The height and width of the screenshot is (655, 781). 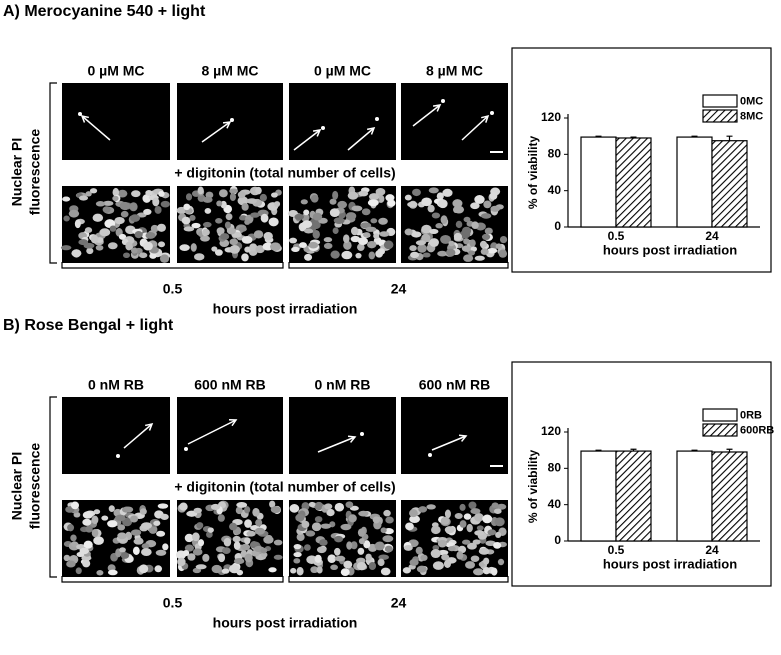 What do you see at coordinates (598, 450) in the screenshot?
I see `error-bar` at bounding box center [598, 450].